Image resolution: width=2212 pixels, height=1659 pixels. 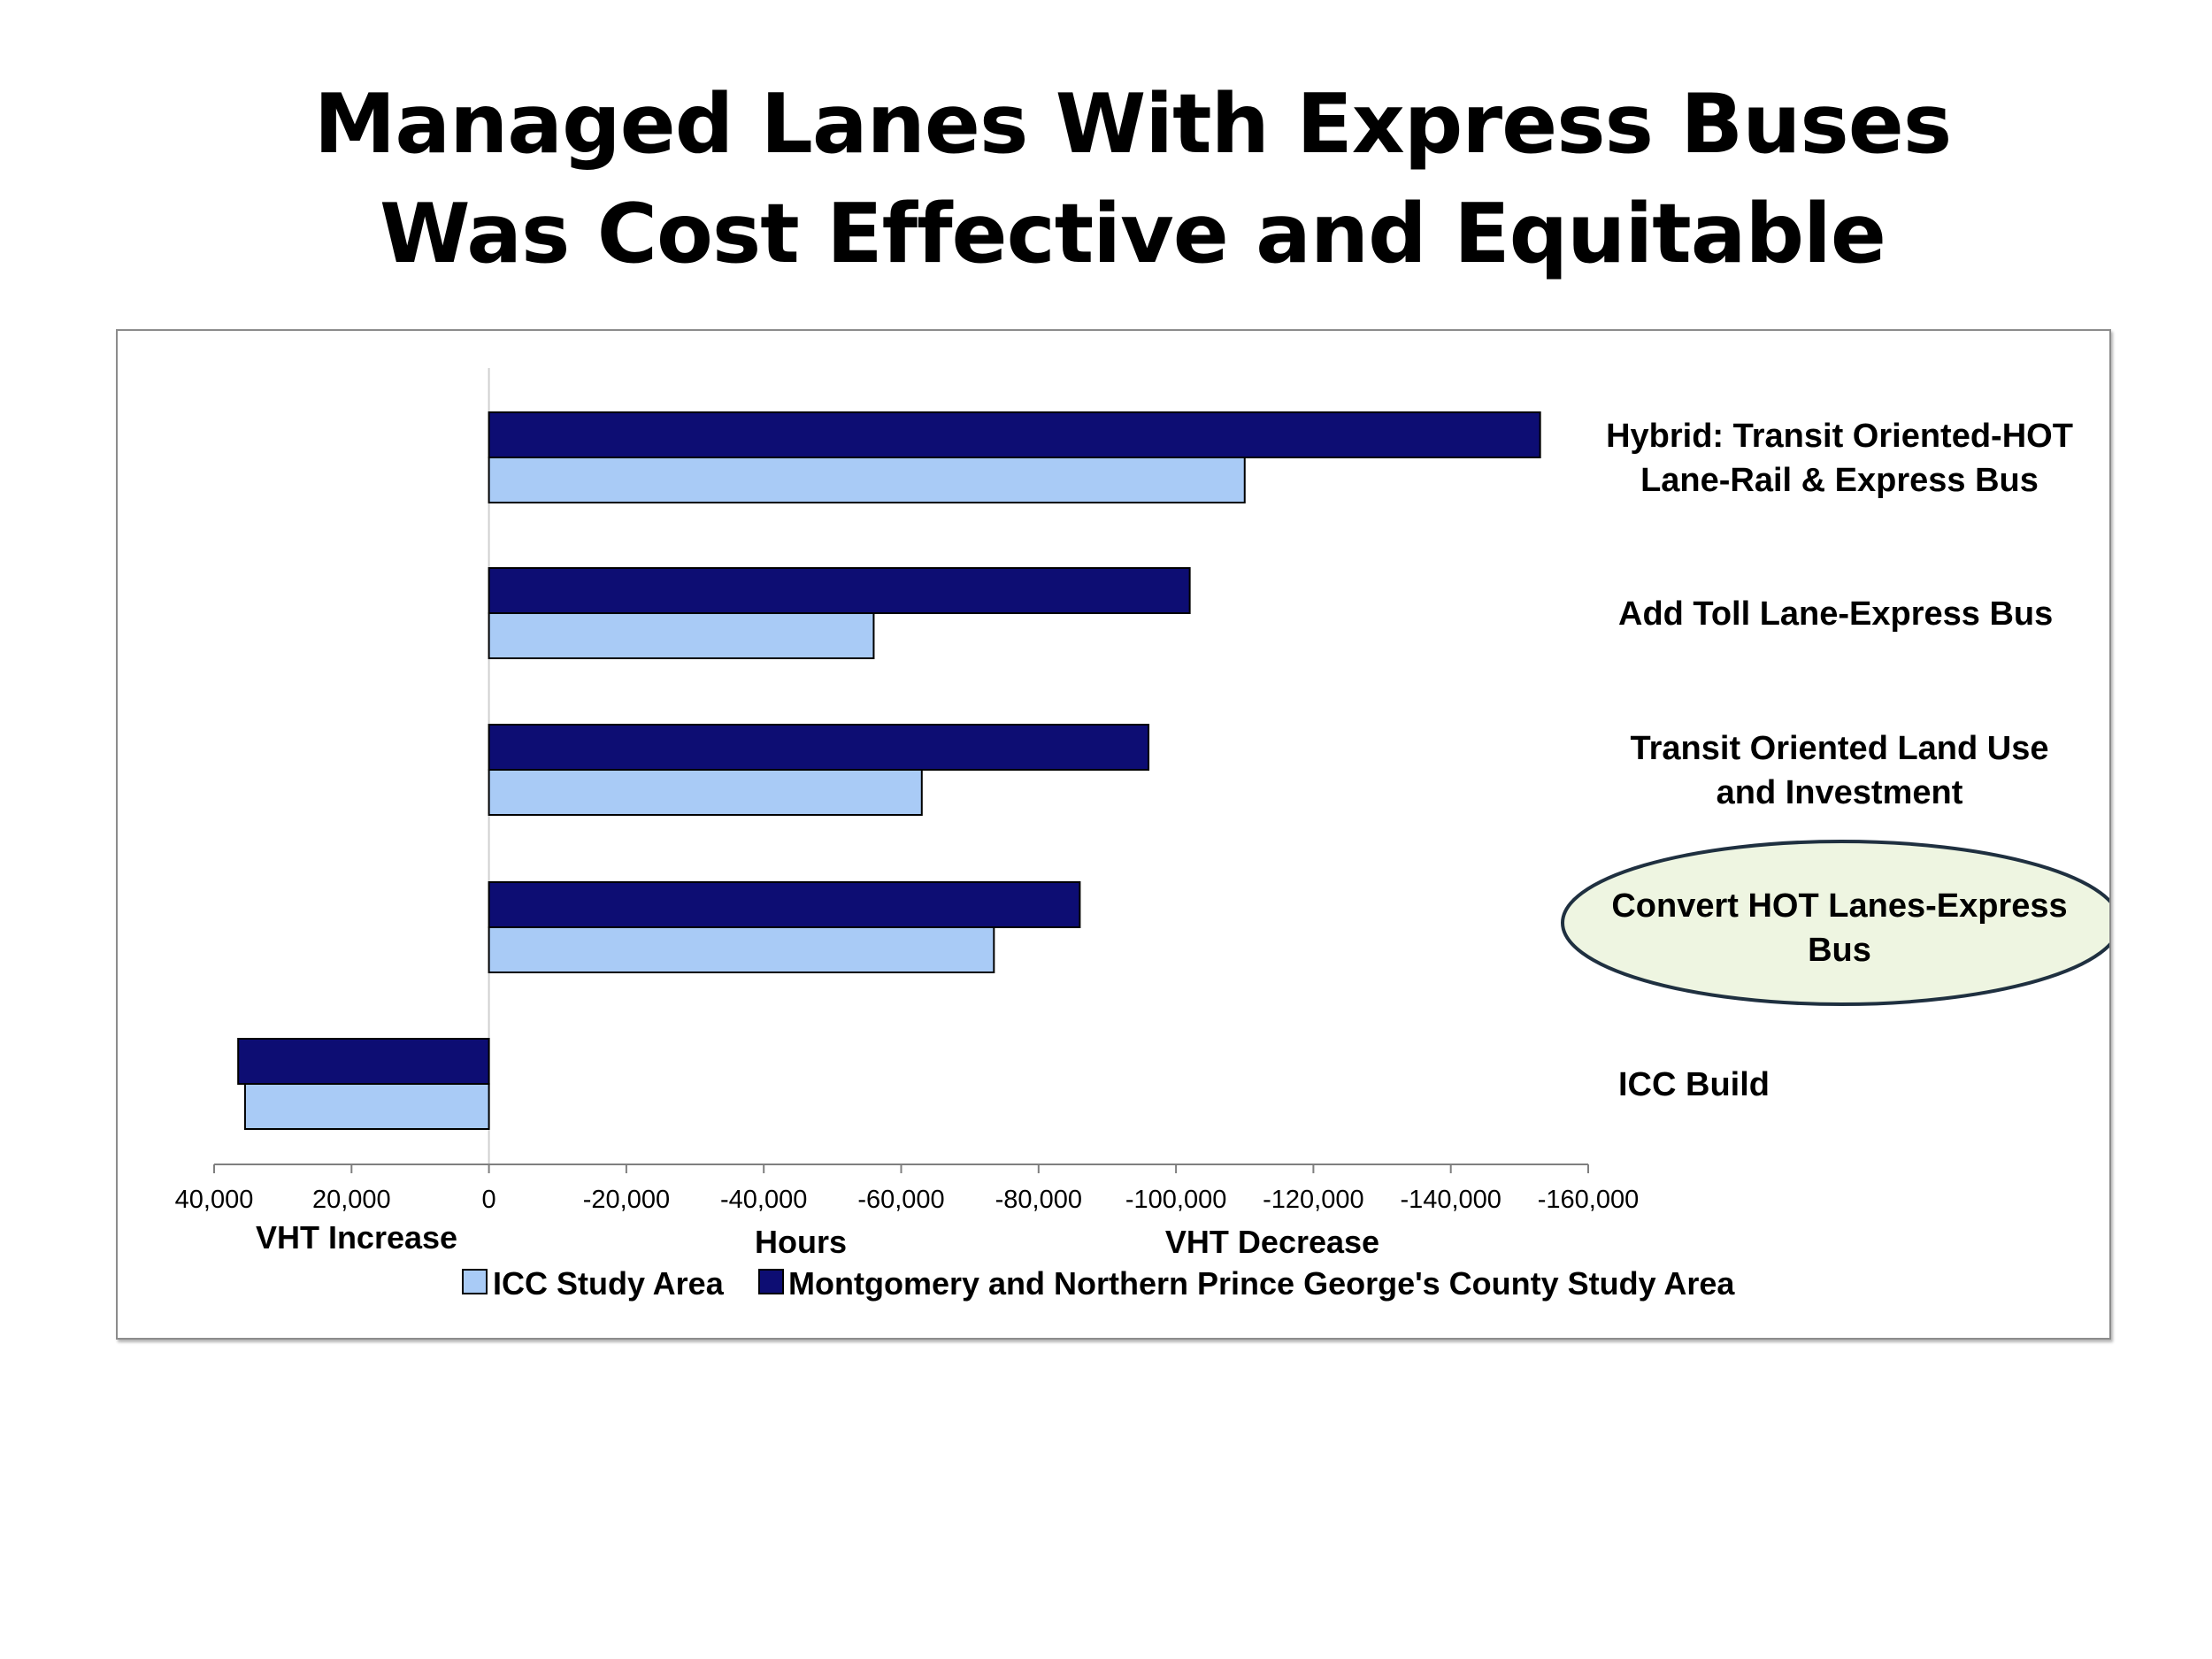 What do you see at coordinates (1314, 1200) in the screenshot?
I see `x-tick-label-8: -120,000` at bounding box center [1314, 1200].